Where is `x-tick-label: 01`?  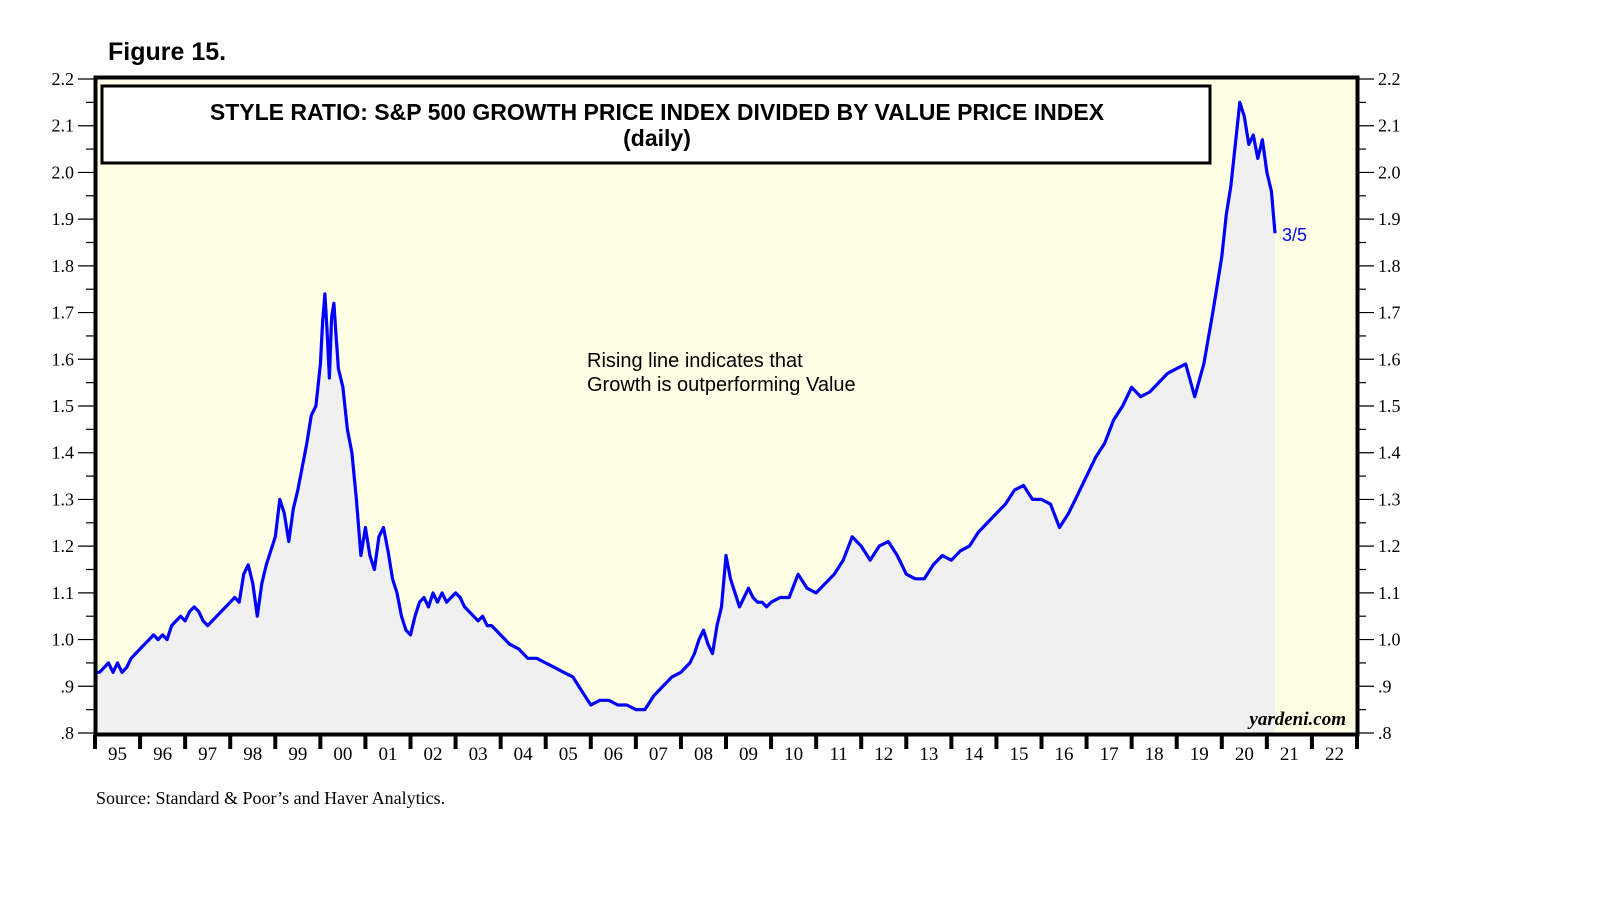 x-tick-label: 01 is located at coordinates (387, 754).